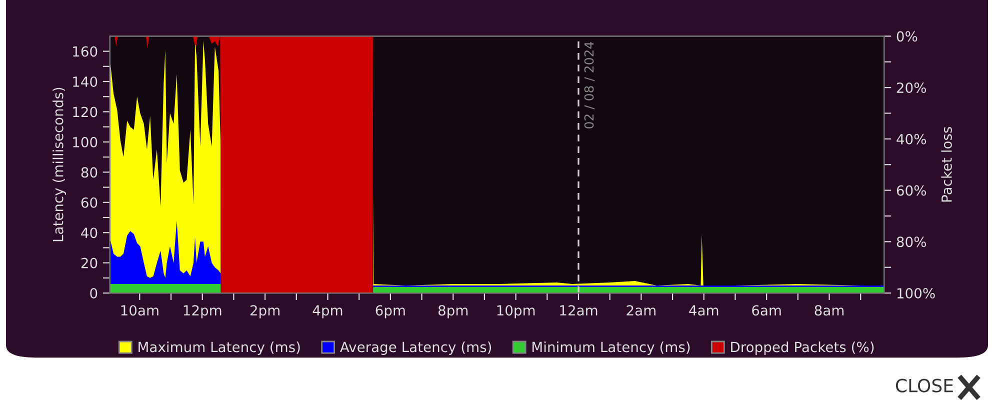 The height and width of the screenshot is (411, 999). I want to click on y-tick-label: 0, so click(94, 293).